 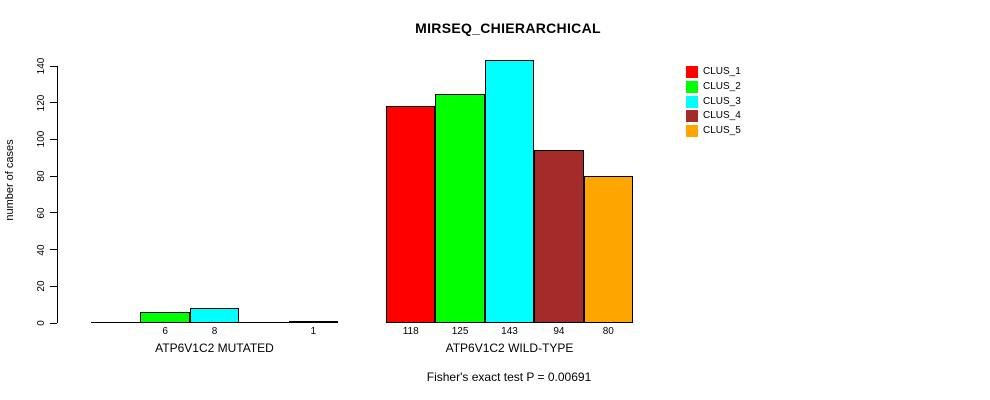 I want to click on y-tick-label: 20, so click(x=41, y=286).